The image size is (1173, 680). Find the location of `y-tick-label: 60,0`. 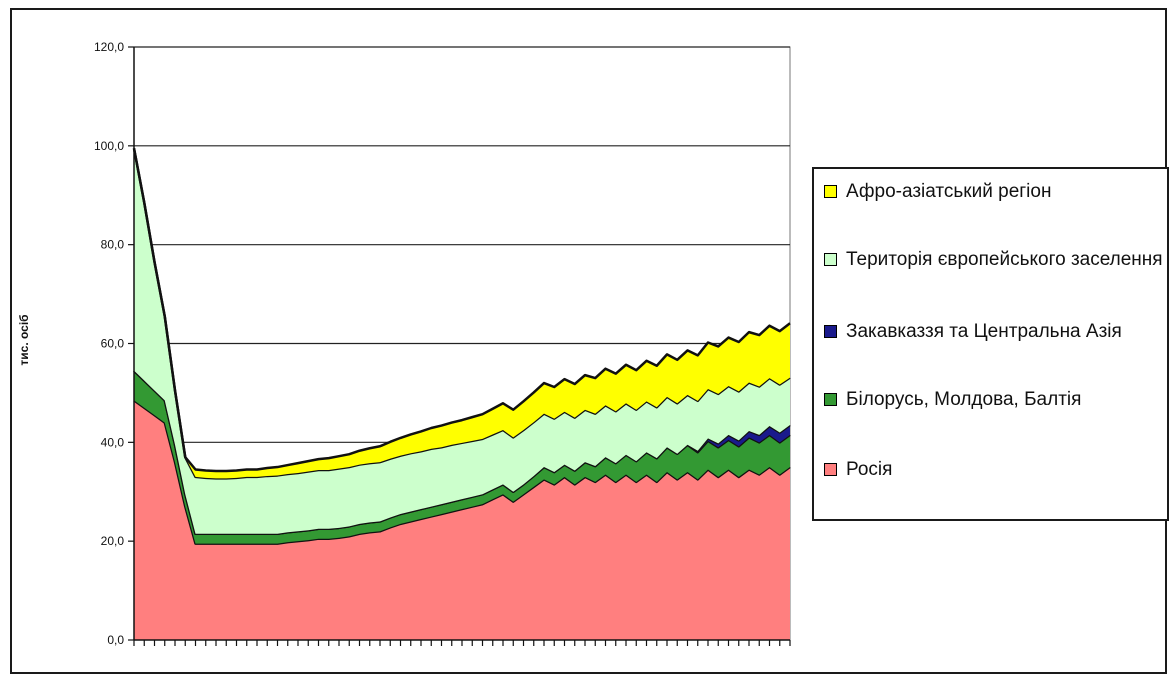

y-tick-label: 60,0 is located at coordinates (113, 344).